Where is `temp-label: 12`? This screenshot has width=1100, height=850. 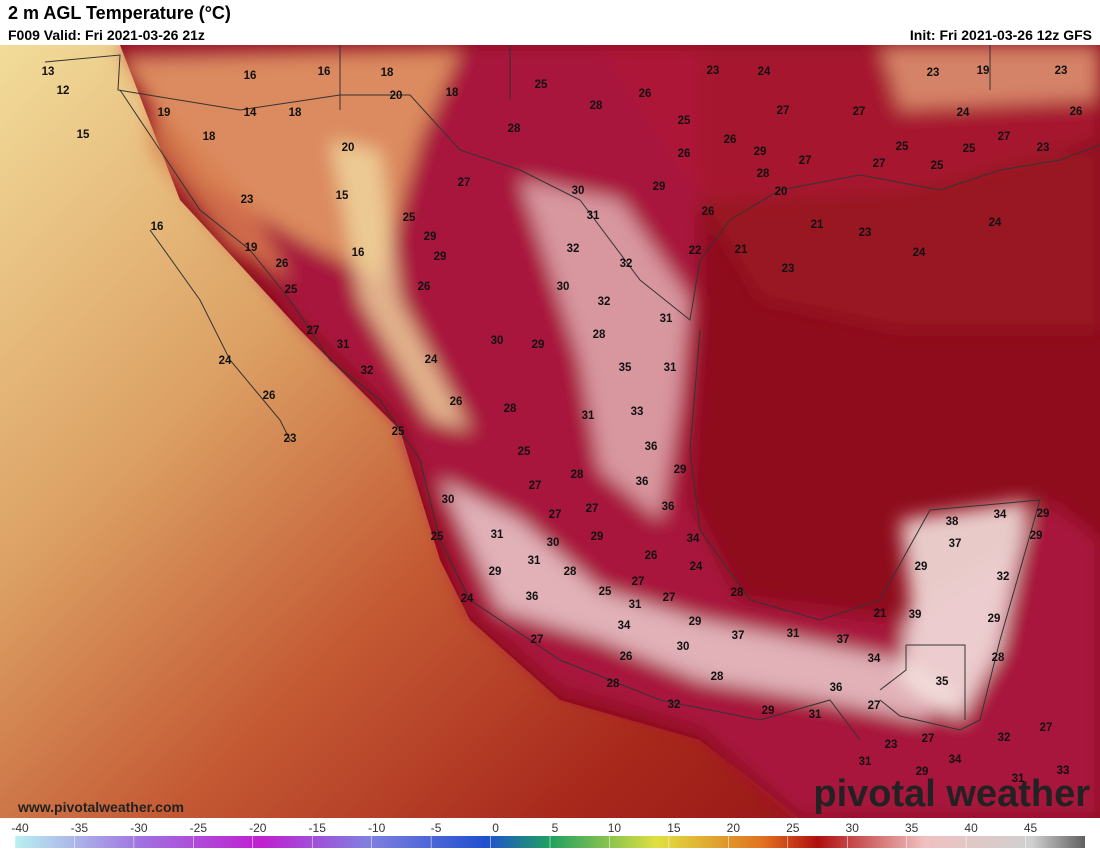
temp-label: 12 is located at coordinates (63, 91).